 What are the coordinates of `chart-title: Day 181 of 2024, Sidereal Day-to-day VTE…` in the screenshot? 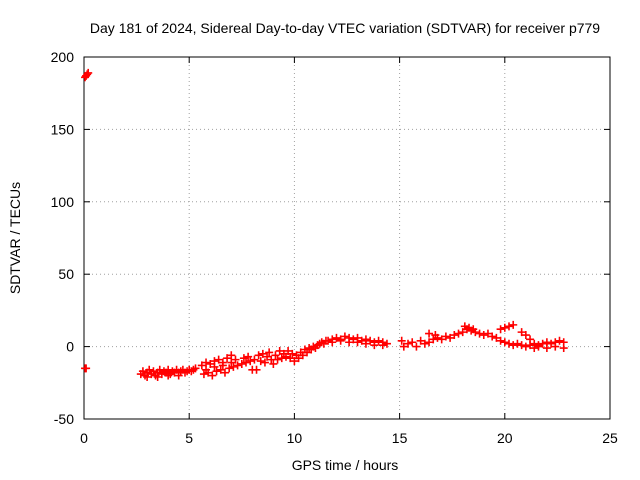 It's located at (345, 28).